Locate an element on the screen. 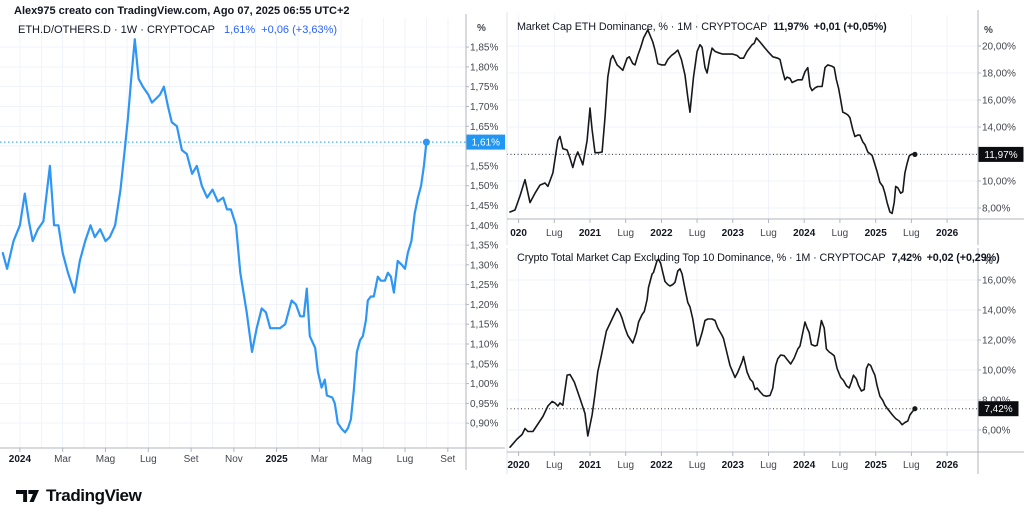 This screenshot has width=1024, height=515. current-price-badge-label: 7,42% is located at coordinates (998, 409).